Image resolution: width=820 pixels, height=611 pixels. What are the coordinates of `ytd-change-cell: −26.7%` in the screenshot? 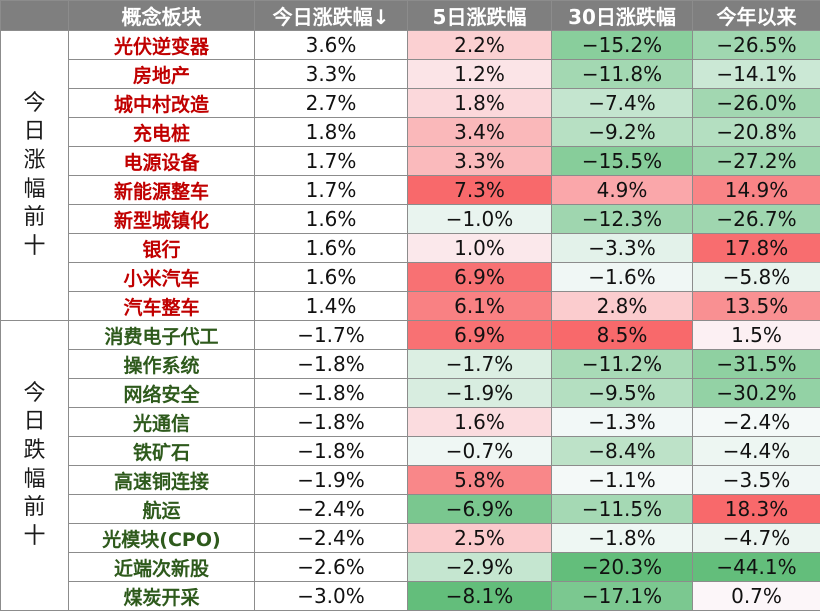 It's located at (756, 219).